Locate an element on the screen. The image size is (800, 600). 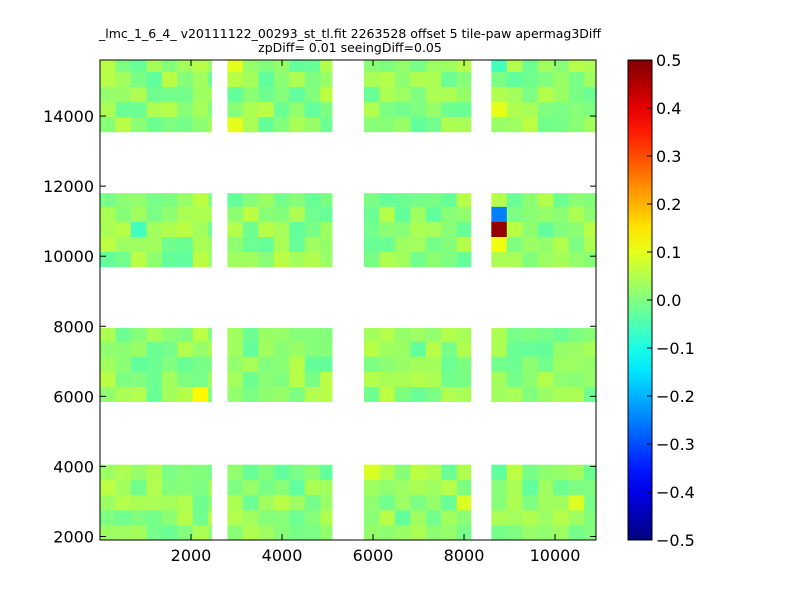
colorbar: 0.5 0.4 0.3 0.2 0.1 0.0 −0.1 −0.2 −0.3 −0.4 −0.5 is located at coordinates (661, 300).